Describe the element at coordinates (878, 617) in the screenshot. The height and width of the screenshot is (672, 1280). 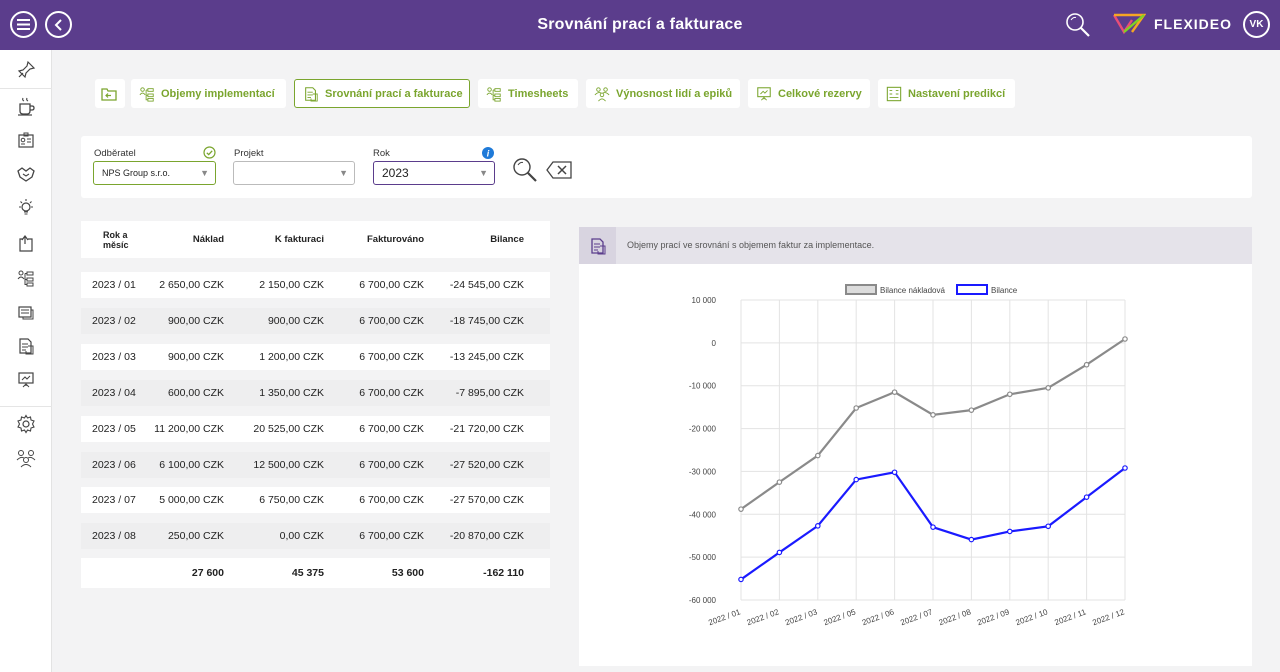
I see `x-tick-label: 2022 / 06` at that location.